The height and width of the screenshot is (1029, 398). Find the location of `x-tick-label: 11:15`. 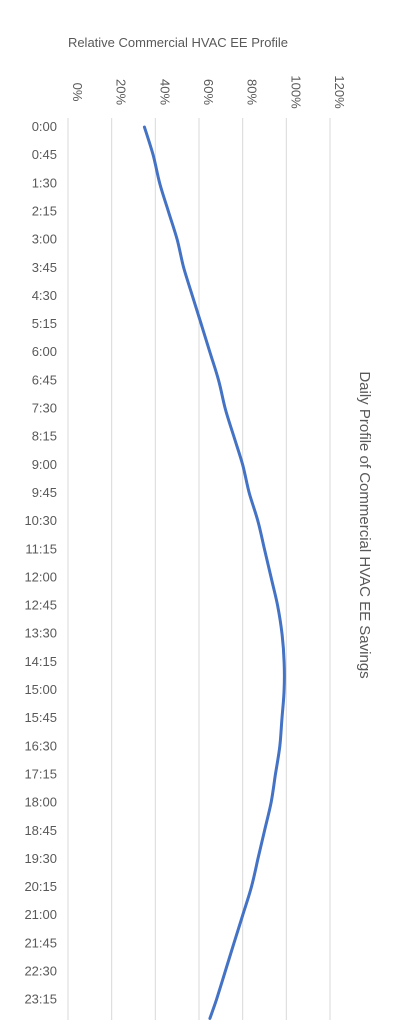

x-tick-label: 11:15 is located at coordinates (41, 548).